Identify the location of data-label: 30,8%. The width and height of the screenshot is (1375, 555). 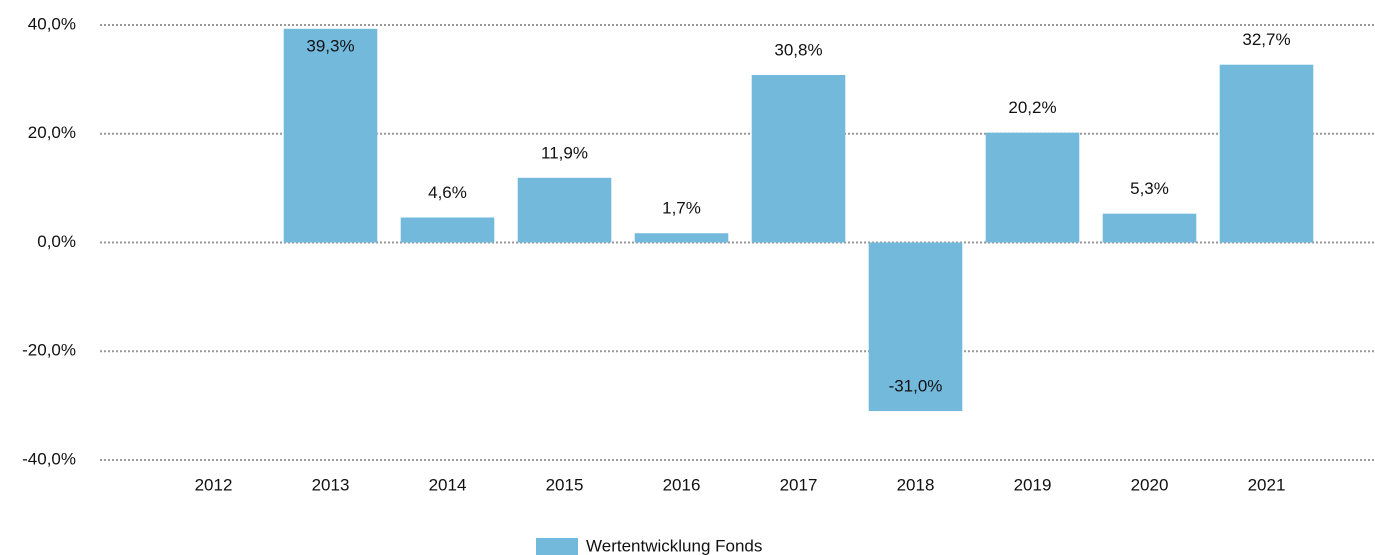
(798, 50).